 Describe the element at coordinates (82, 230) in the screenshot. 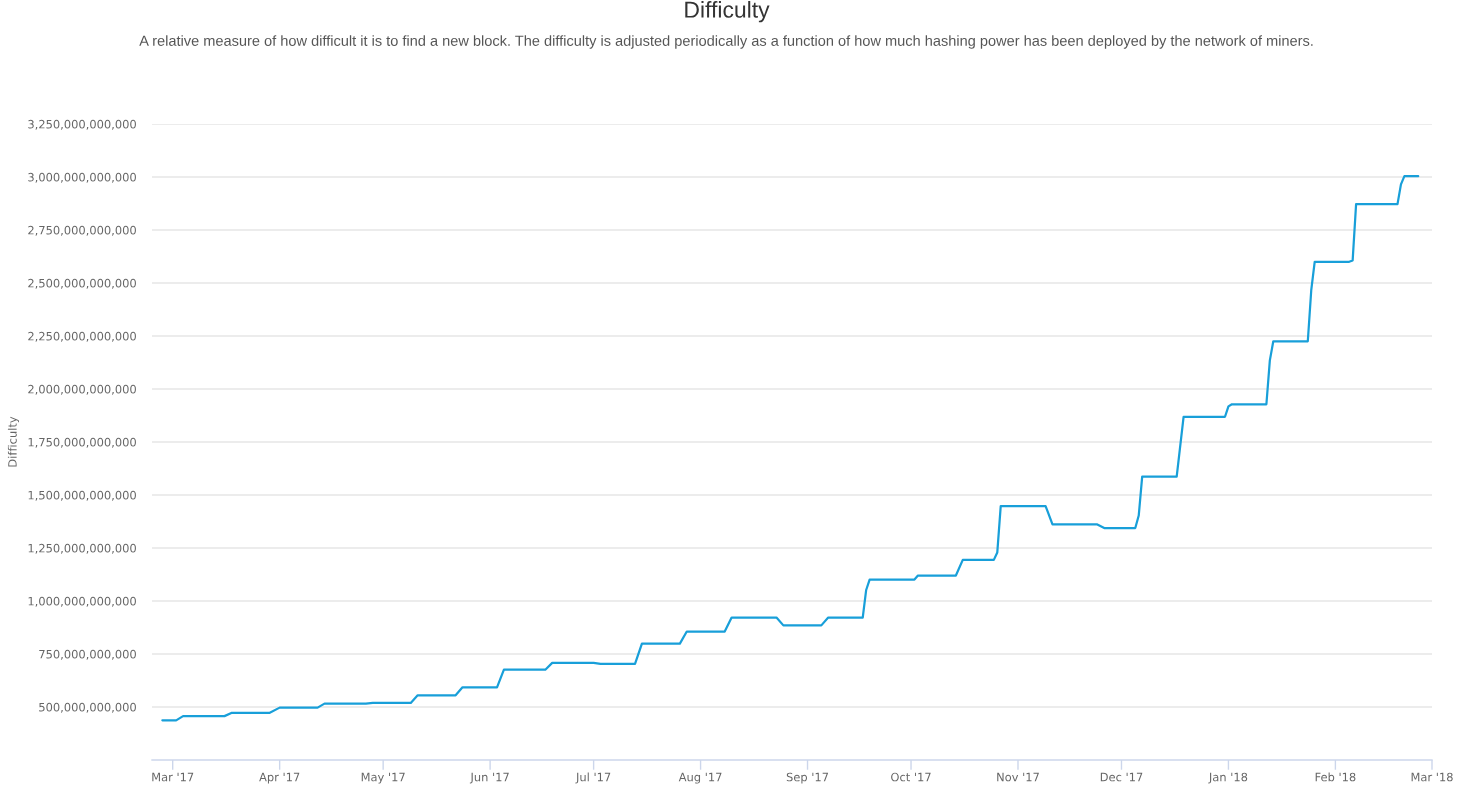

I see `y-tick-label: 2,750,000,000,000` at that location.